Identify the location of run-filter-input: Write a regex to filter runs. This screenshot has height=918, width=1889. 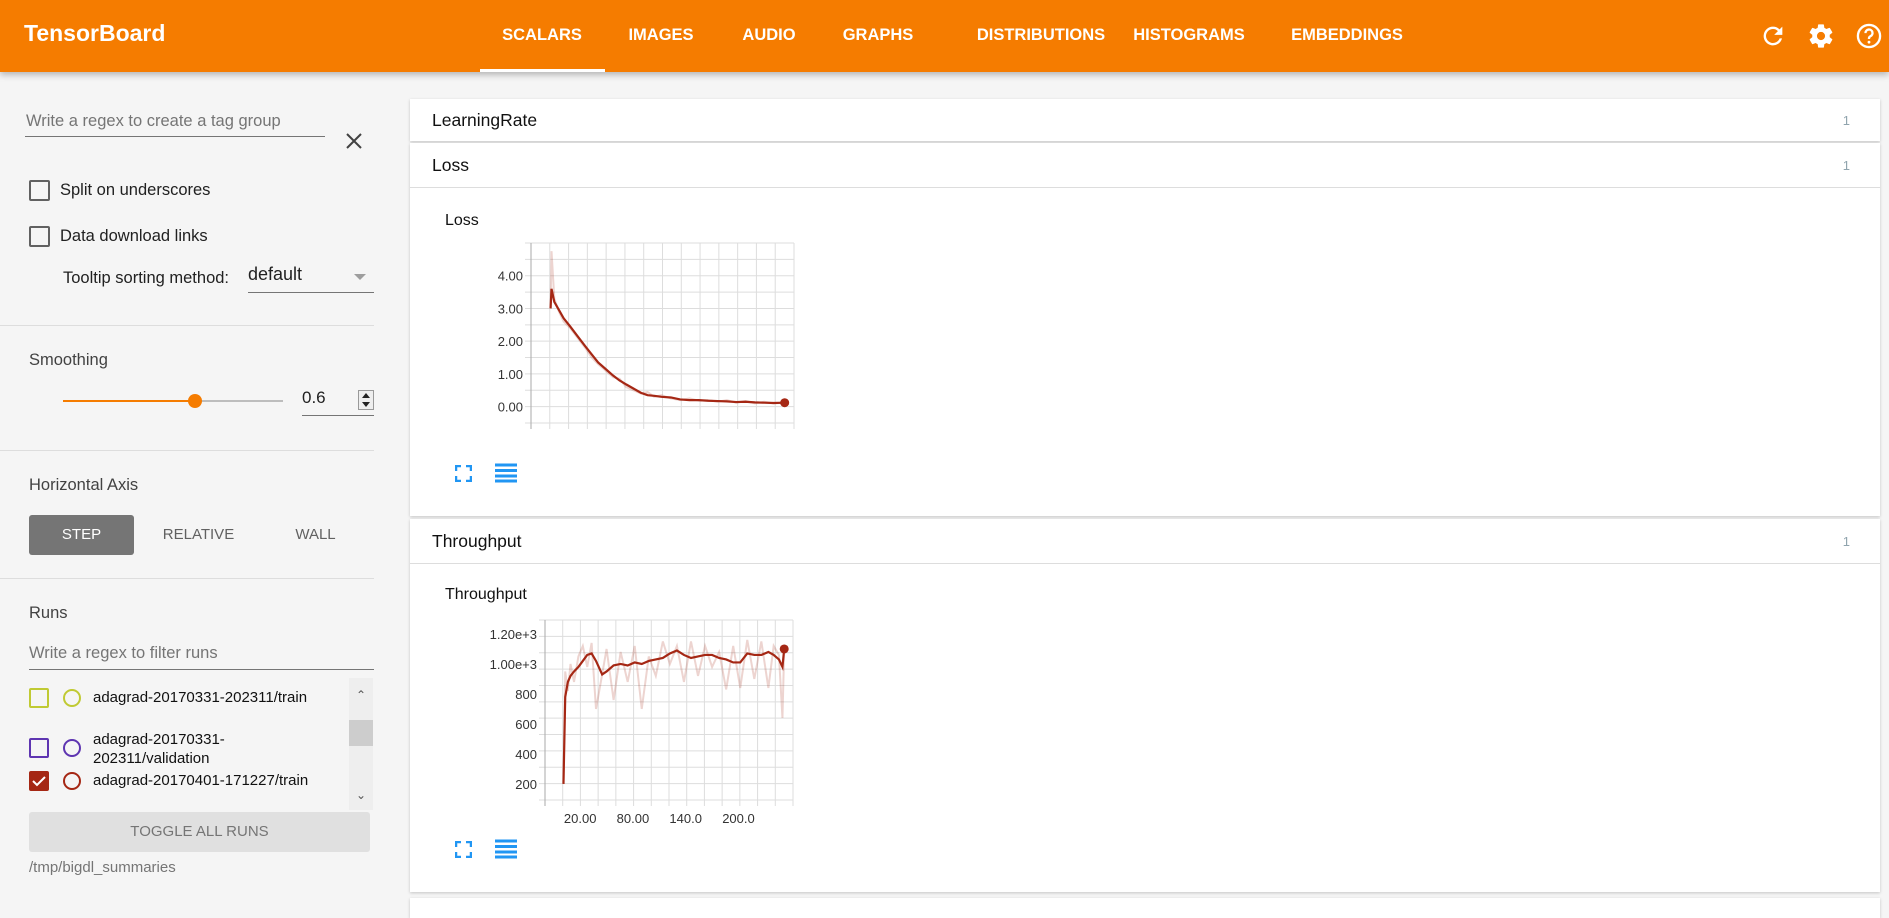
(123, 653).